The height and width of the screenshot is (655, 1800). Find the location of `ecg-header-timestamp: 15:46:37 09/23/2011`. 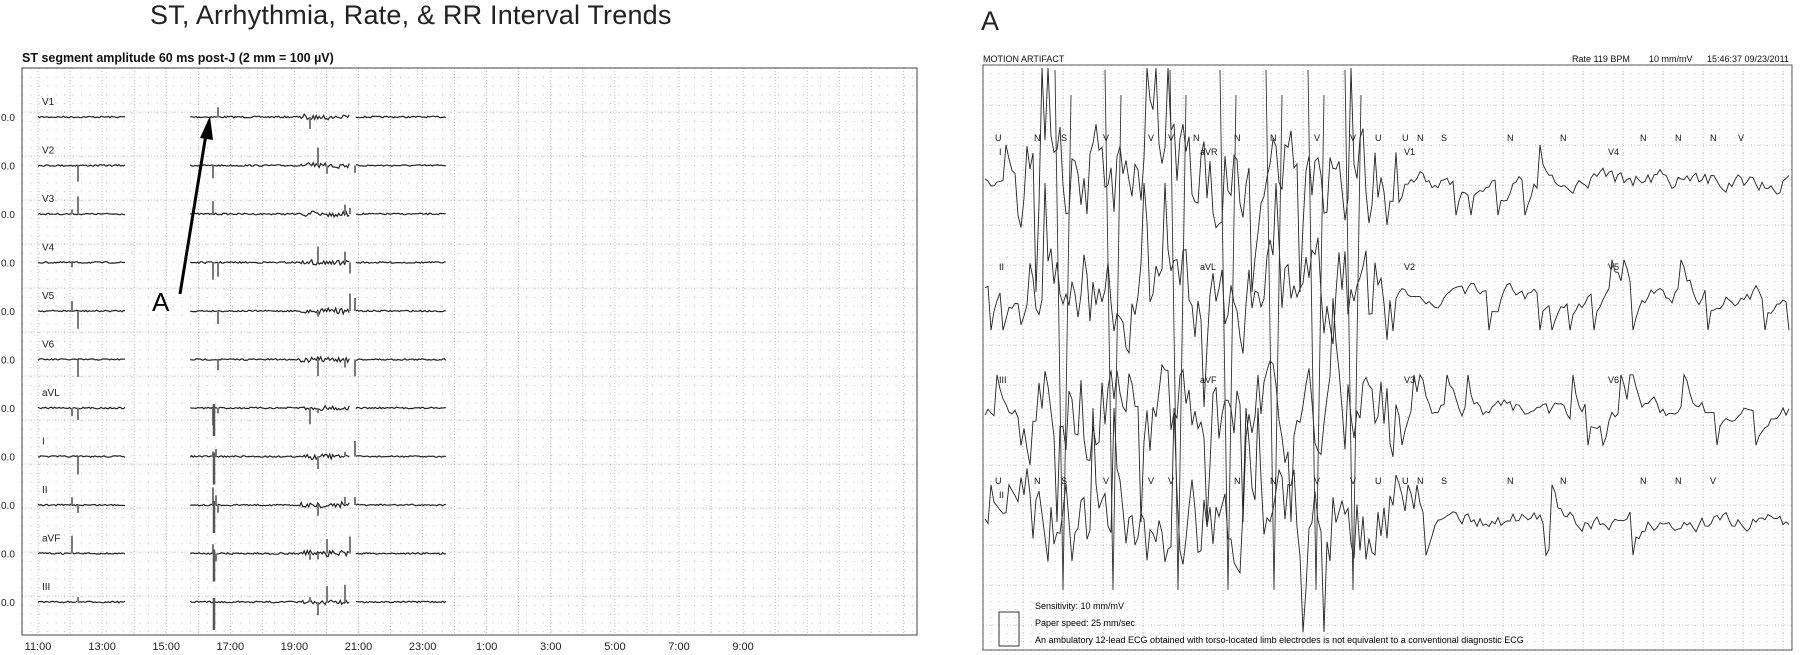

ecg-header-timestamp: 15:46:37 09/23/2011 is located at coordinates (1748, 59).